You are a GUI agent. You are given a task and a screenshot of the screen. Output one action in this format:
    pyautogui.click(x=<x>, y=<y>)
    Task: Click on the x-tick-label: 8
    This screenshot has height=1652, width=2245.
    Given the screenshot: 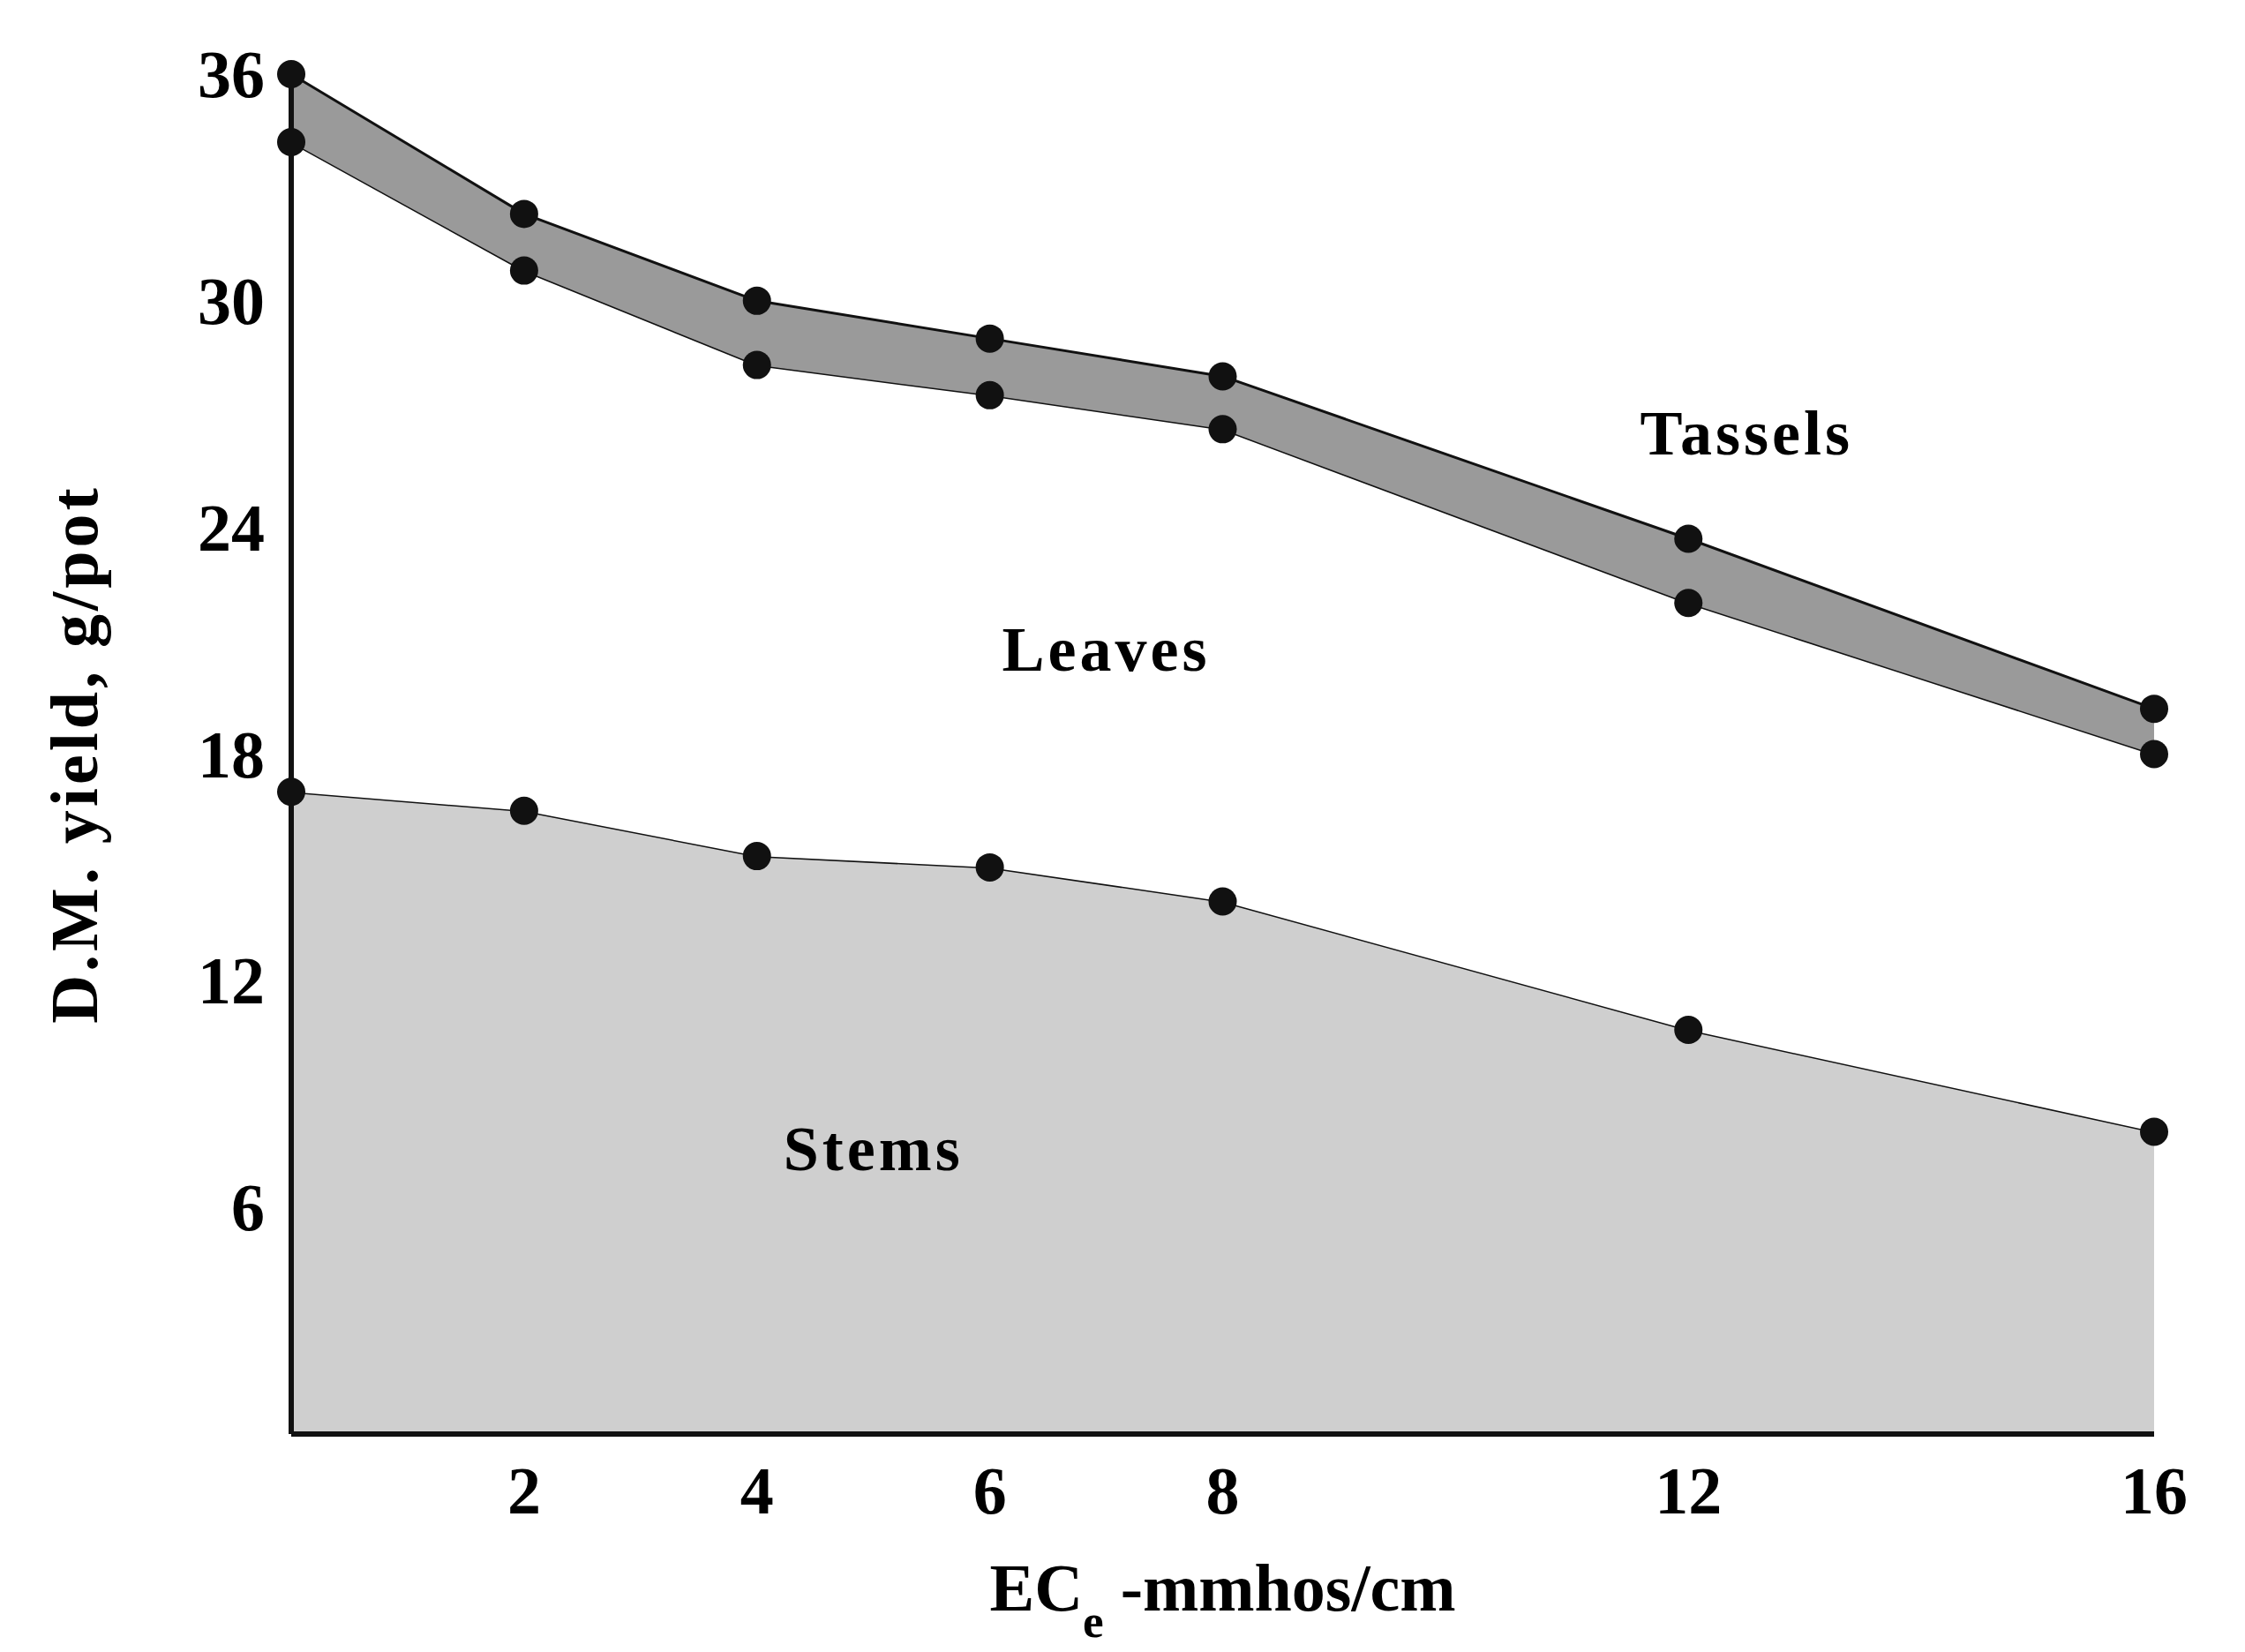 What is the action you would take?
    pyautogui.click(x=1222, y=1490)
    